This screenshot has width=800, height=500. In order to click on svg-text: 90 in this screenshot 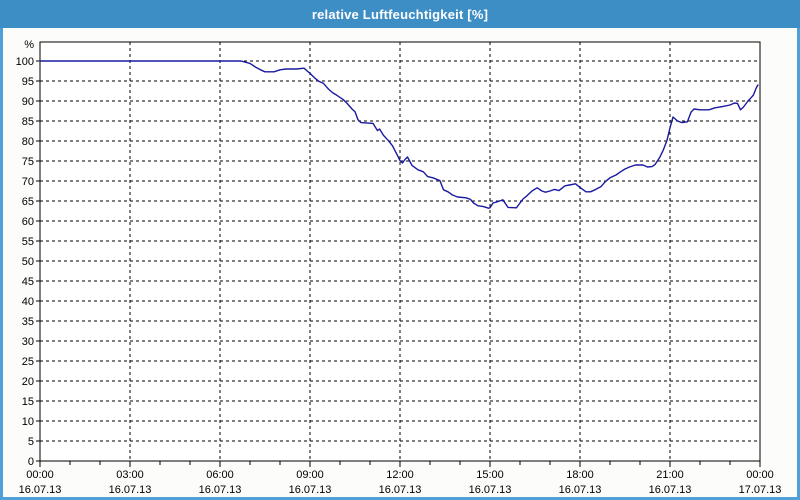, I will do `click(28, 102)`.